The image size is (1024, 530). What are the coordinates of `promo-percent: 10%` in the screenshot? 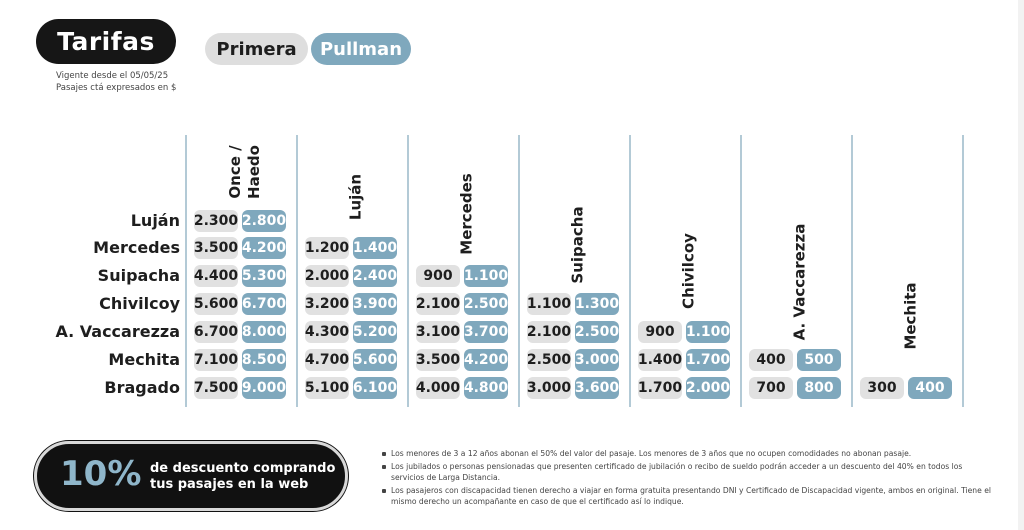 It's located at (101, 474).